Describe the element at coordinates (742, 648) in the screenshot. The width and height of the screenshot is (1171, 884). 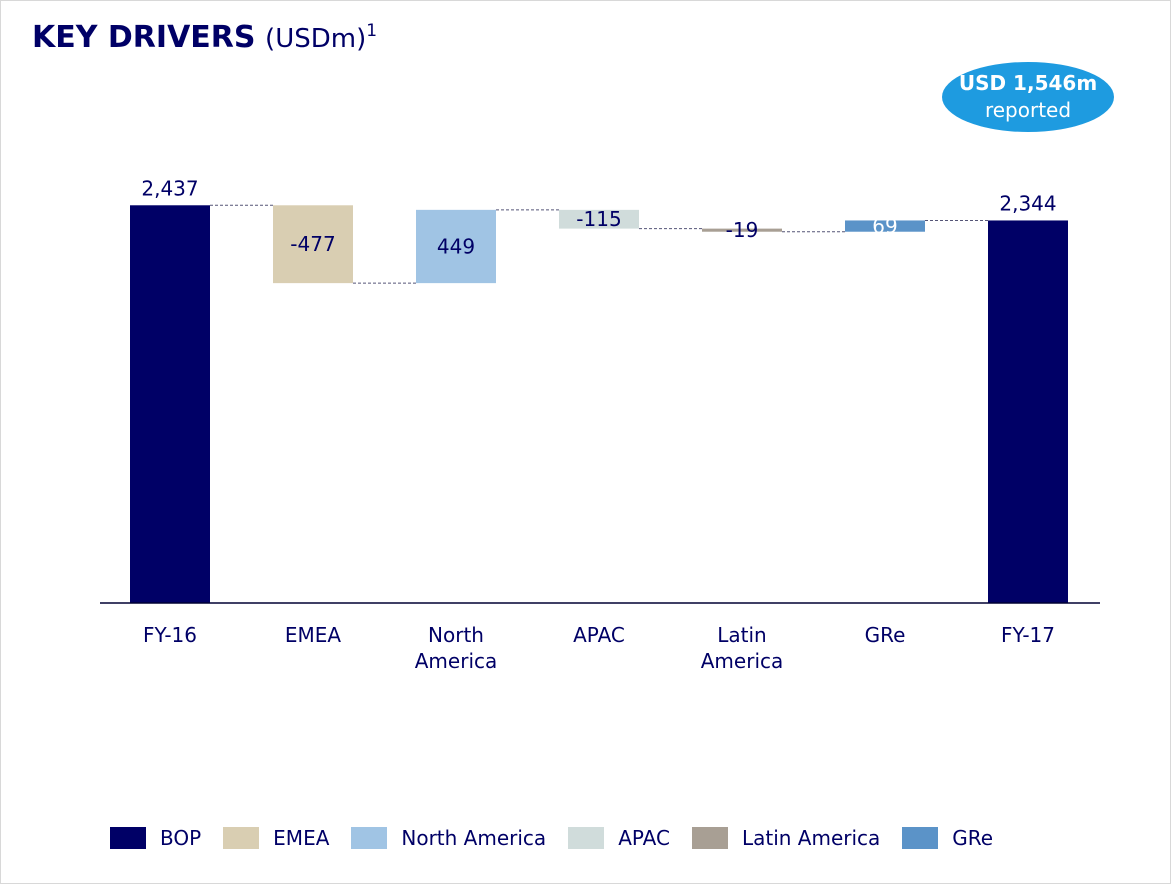
I see `x-tick-label: Latin America` at that location.